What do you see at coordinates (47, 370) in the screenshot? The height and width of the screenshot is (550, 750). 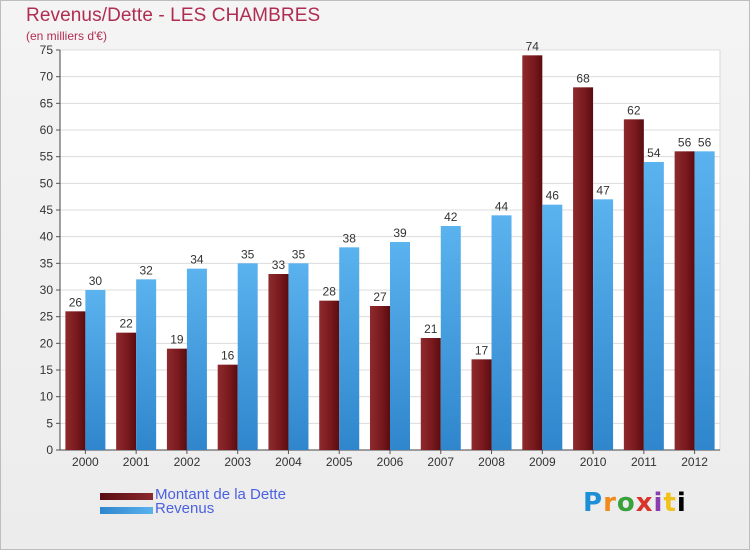 I see `y-tick-label: 15` at bounding box center [47, 370].